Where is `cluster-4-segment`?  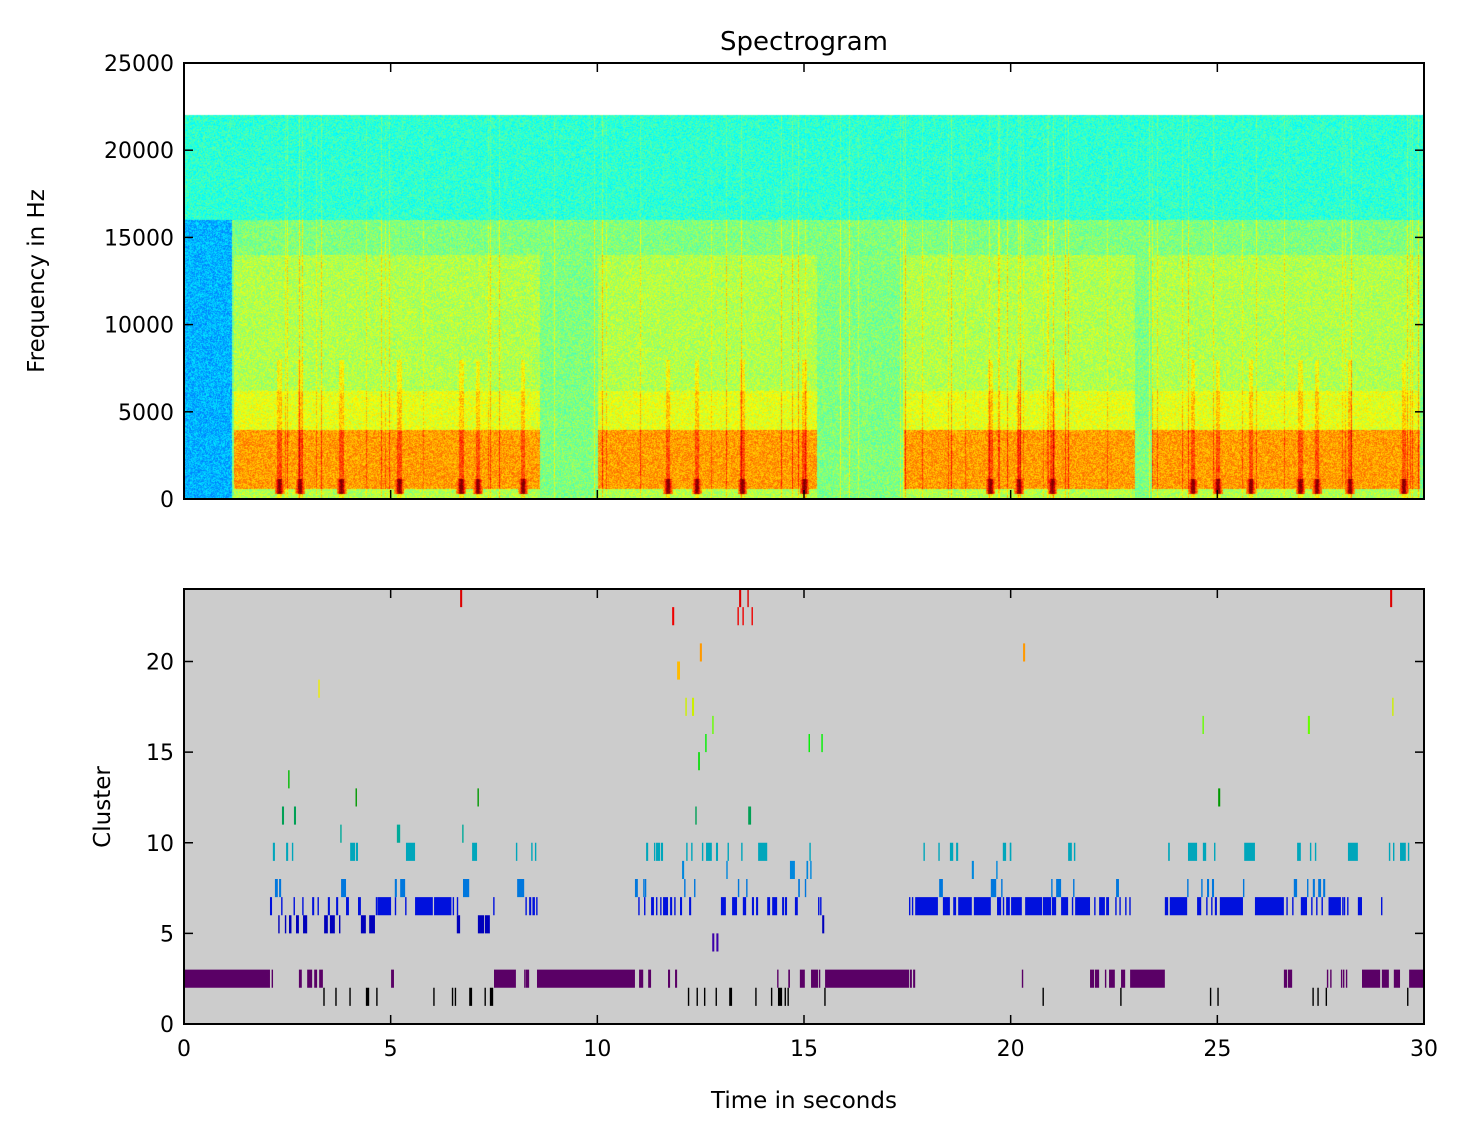 cluster-4-segment is located at coordinates (713, 942).